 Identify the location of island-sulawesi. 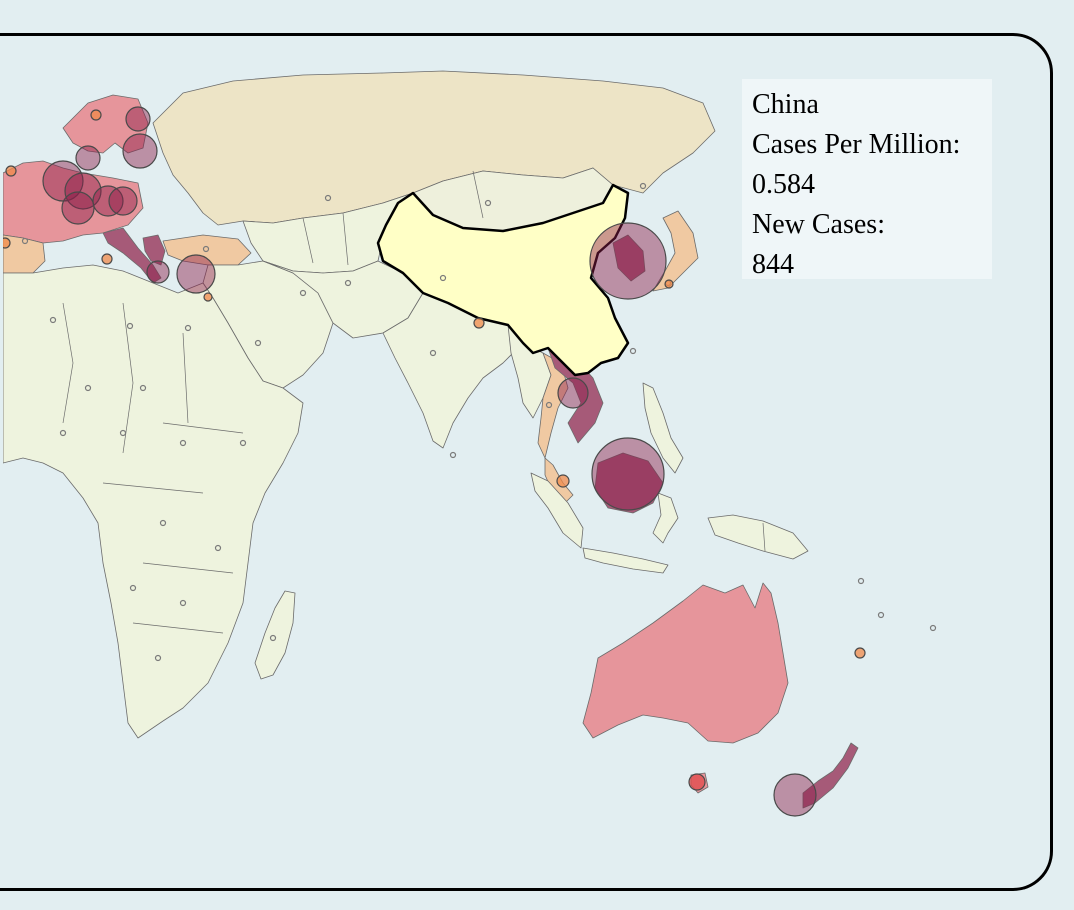
(665, 518).